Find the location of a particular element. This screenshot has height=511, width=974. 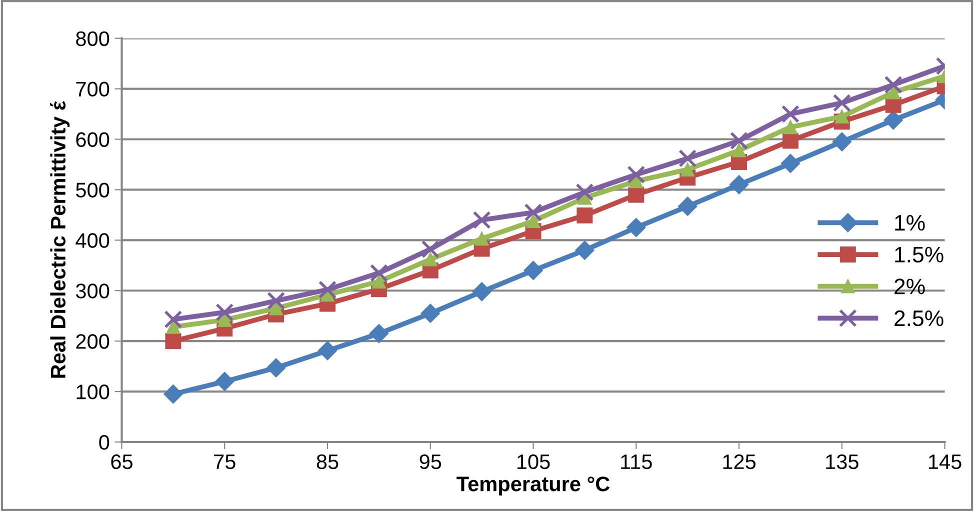

y-tick-label: 400 is located at coordinates (93, 240).